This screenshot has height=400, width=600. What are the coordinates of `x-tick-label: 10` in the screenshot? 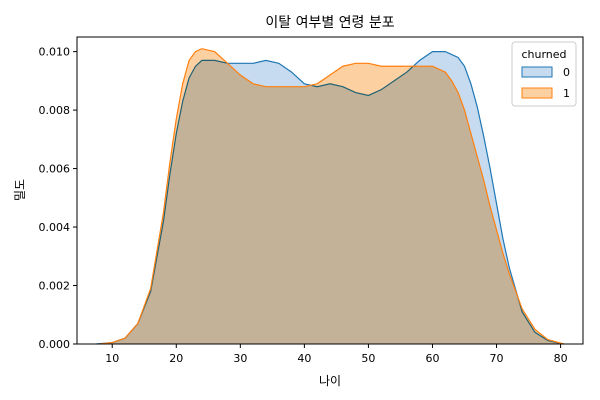 It's located at (112, 358).